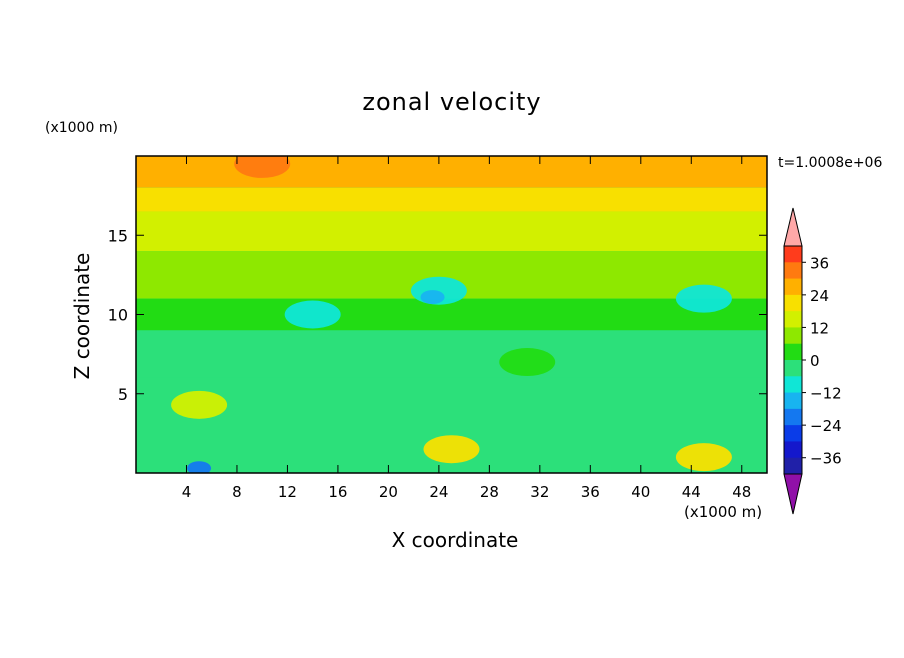 Image resolution: width=904 pixels, height=658 pixels. I want to click on y-tick-label: 10, so click(118, 315).